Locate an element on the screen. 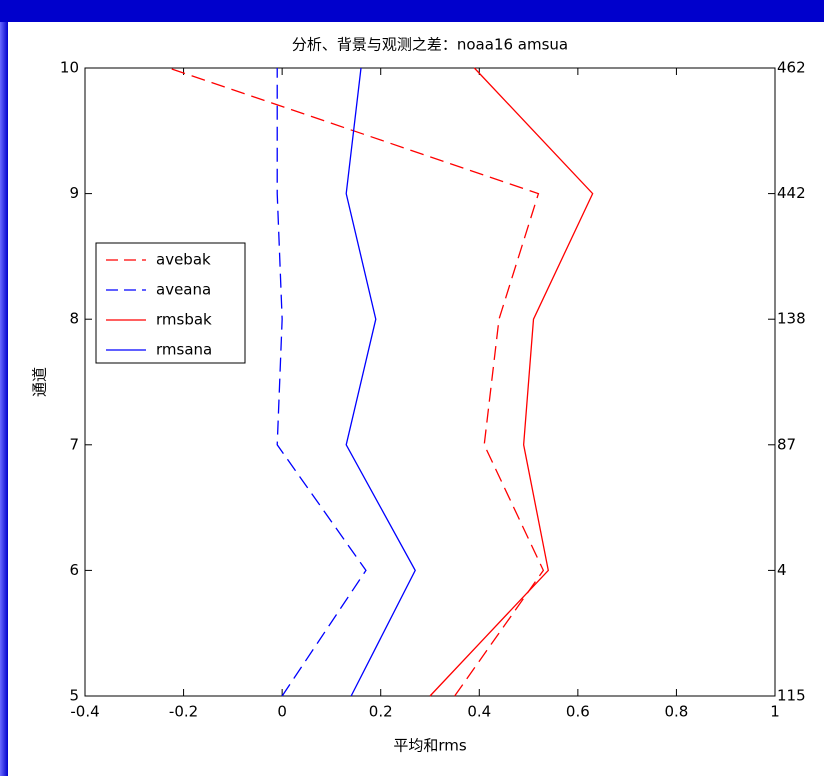  x-tick-label: -0.4 is located at coordinates (84, 712).